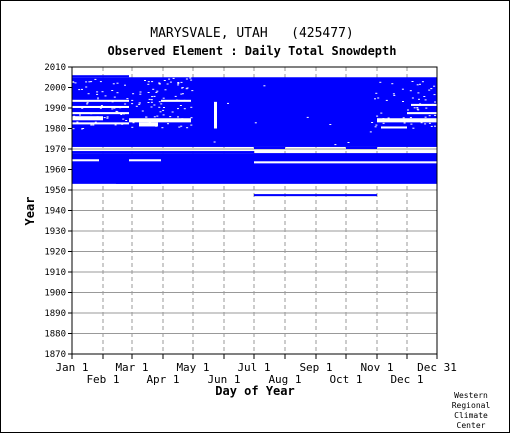 Image resolution: width=510 pixels, height=433 pixels. I want to click on credit-line: Climate, so click(471, 415).